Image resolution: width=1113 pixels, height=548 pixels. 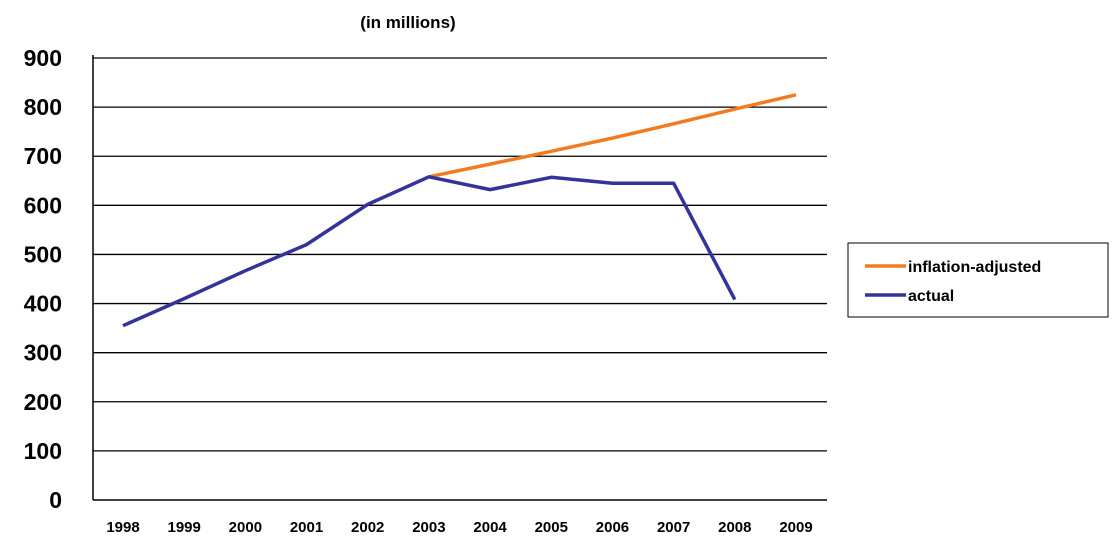 What do you see at coordinates (551, 527) in the screenshot?
I see `x-tick-label-2005: 2005` at bounding box center [551, 527].